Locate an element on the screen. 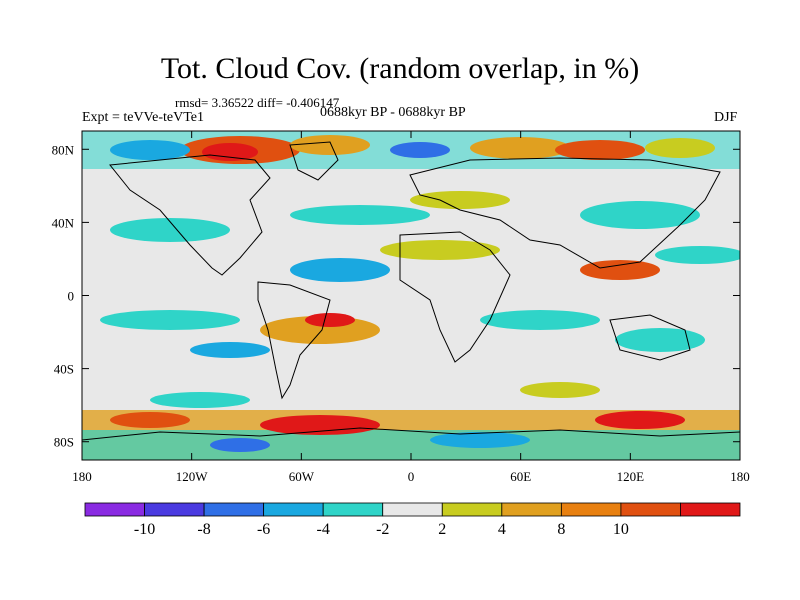  period-label: 0688kyr BP - 0688kyr BP is located at coordinates (393, 112).